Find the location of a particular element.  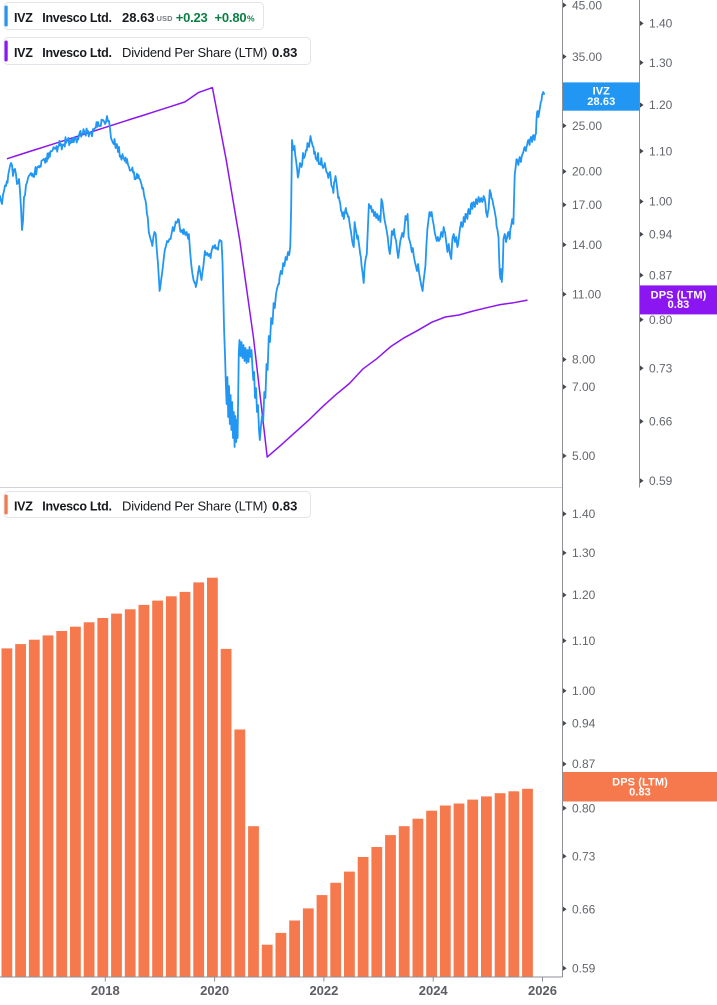

svg-text: 20.00 is located at coordinates (587, 172).